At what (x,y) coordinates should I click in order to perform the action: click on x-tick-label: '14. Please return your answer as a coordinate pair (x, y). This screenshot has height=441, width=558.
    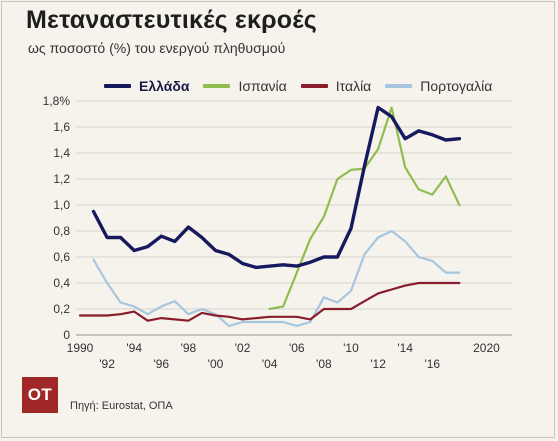
    Looking at the image, I should click on (405, 348).